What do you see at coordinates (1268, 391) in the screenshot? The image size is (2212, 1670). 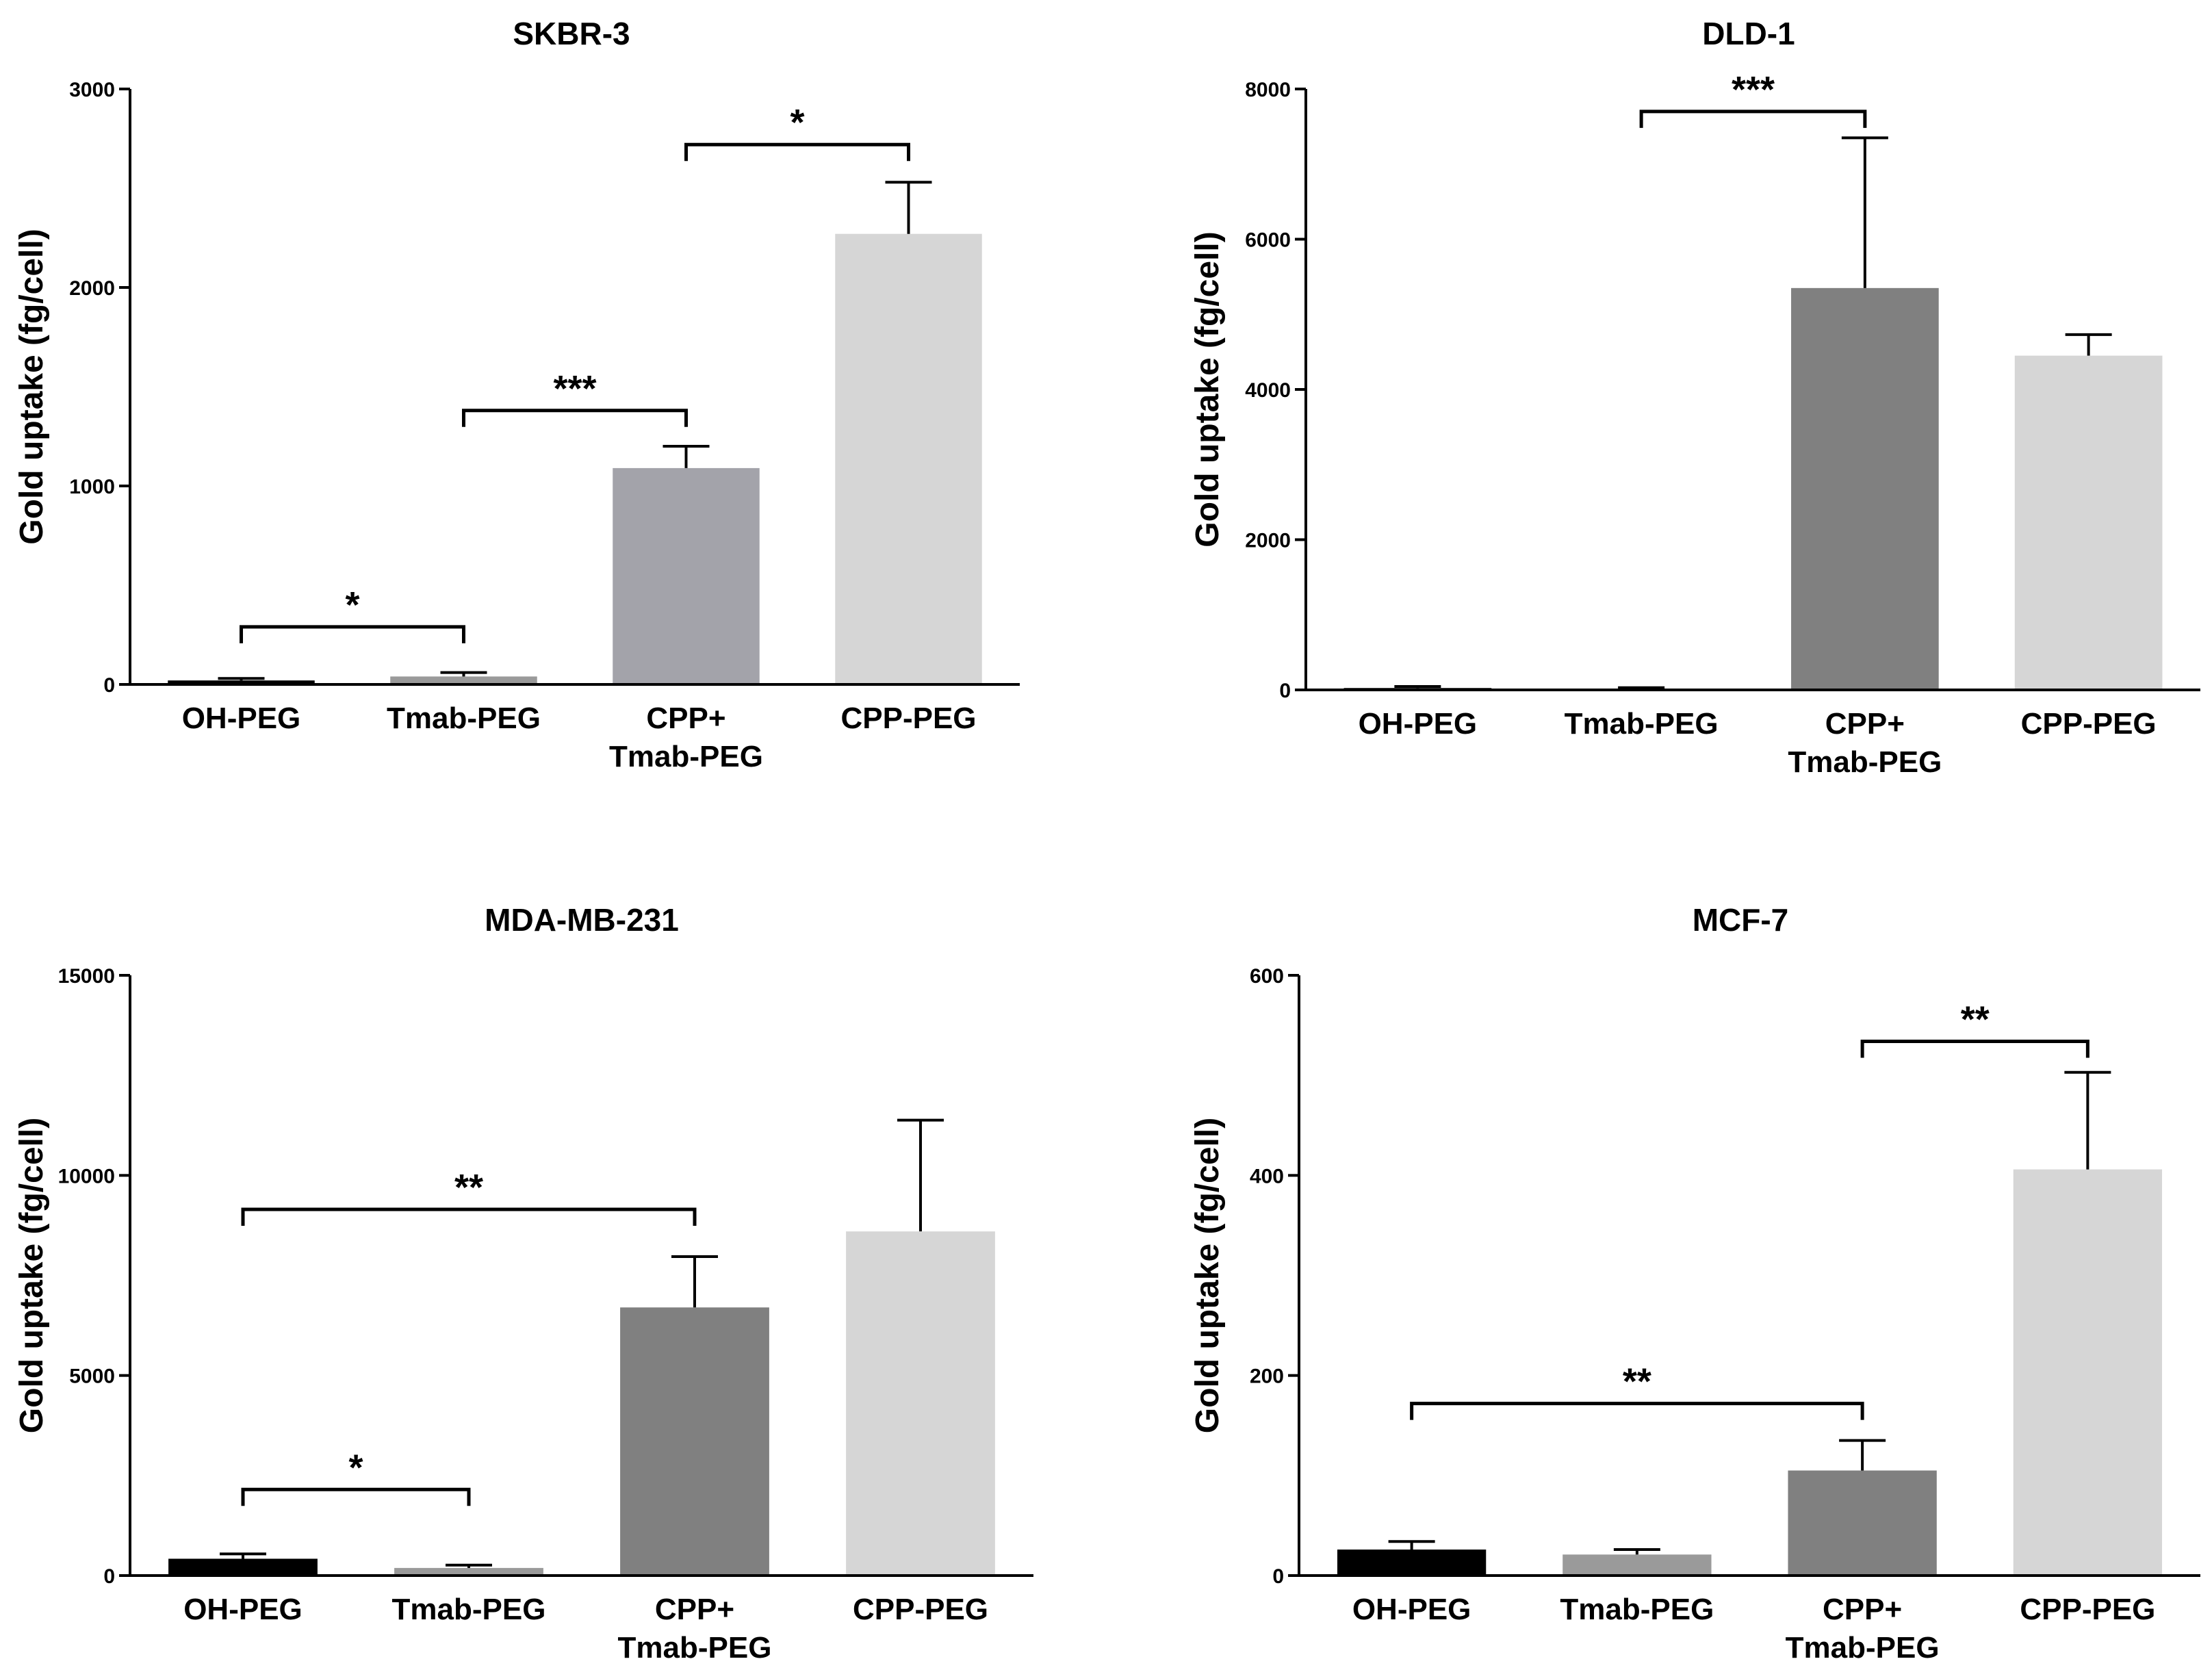 I see `y-tick-label: 4000` at bounding box center [1268, 391].